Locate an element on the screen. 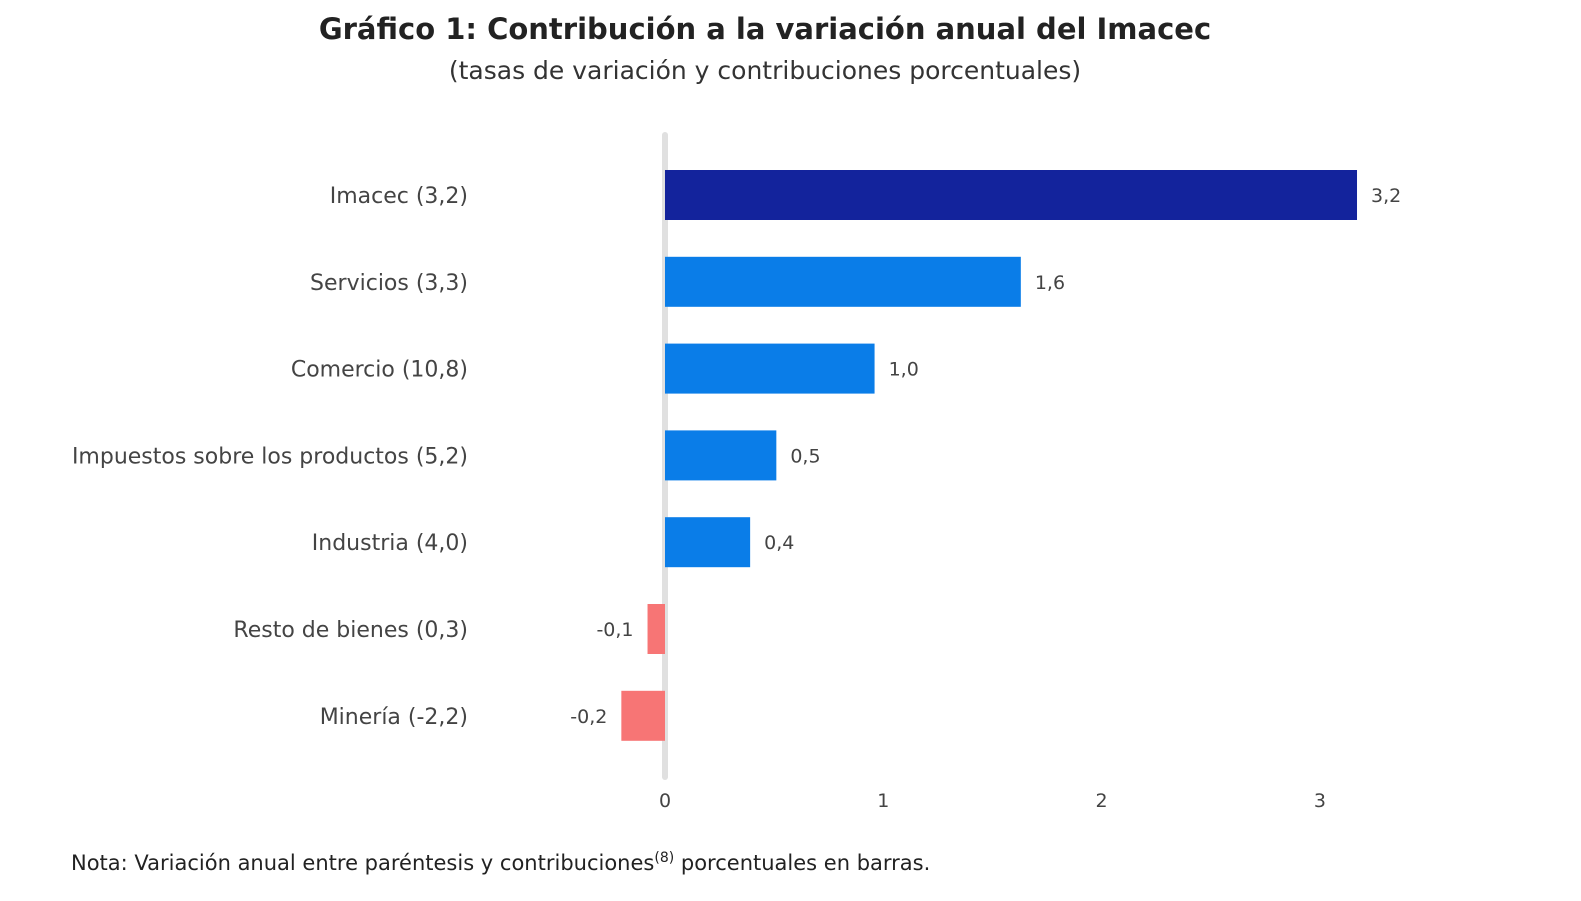 This screenshot has width=1581, height=901. category-label: Minería (-2,2) is located at coordinates (394, 717).